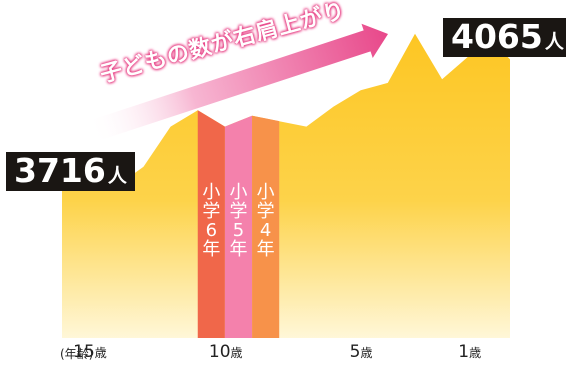 This screenshot has height=365, width=566. I want to click on x-tick-label-1: 1歳, so click(469, 352).